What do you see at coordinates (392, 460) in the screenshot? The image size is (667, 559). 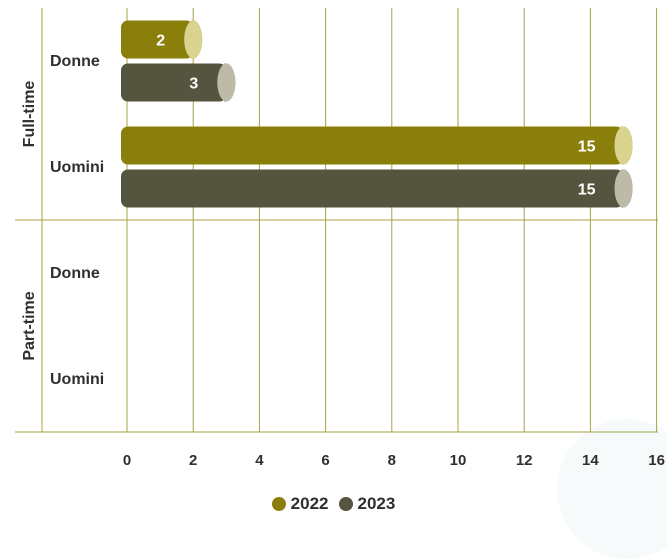 I see `x-tick-label: 8` at bounding box center [392, 460].